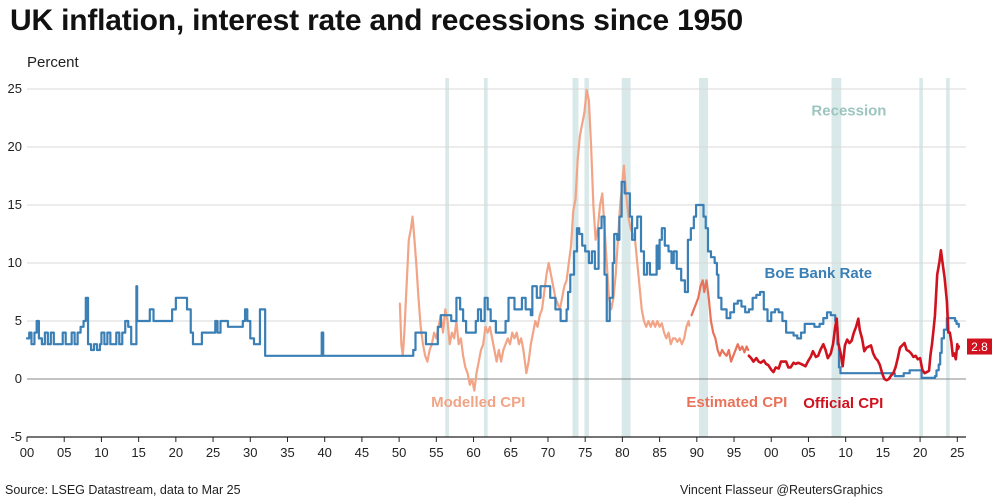 Image resolution: width=1000 pixels, height=500 pixels. I want to click on x-tick-label: 45, so click(362, 452).